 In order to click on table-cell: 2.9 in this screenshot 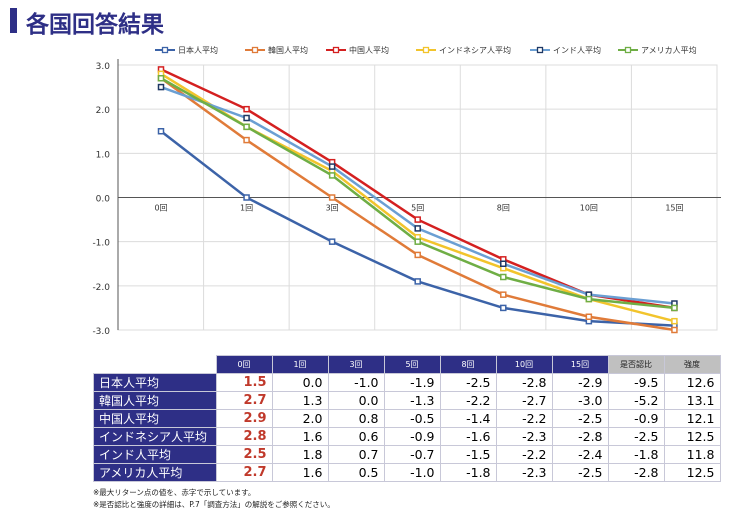, I will do `click(244, 418)`.